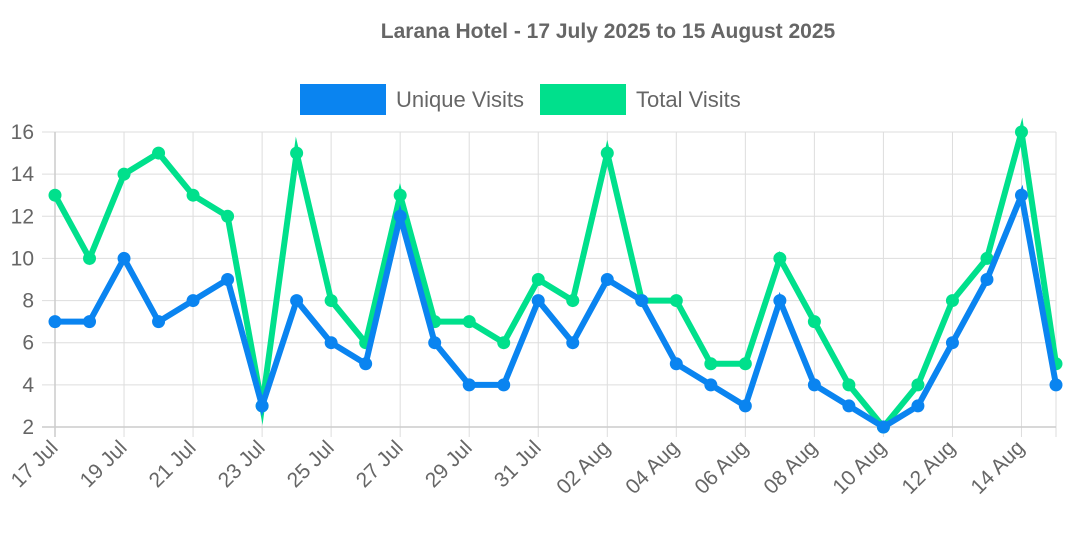 Image resolution: width=1066 pixels, height=534 pixels. I want to click on x-tick-label: 21 Jul, so click(173, 464).